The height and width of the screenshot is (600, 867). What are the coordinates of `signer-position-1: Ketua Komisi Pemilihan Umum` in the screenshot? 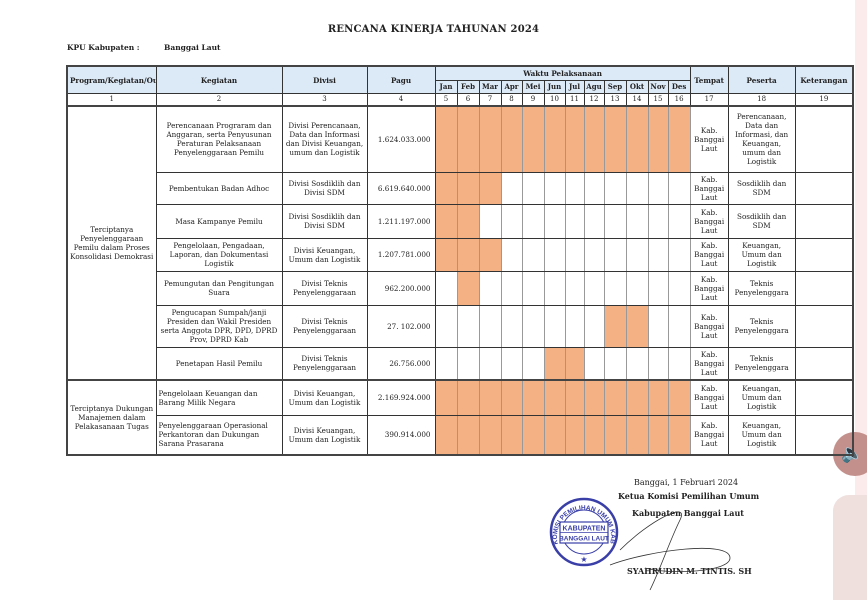 It's located at (689, 496).